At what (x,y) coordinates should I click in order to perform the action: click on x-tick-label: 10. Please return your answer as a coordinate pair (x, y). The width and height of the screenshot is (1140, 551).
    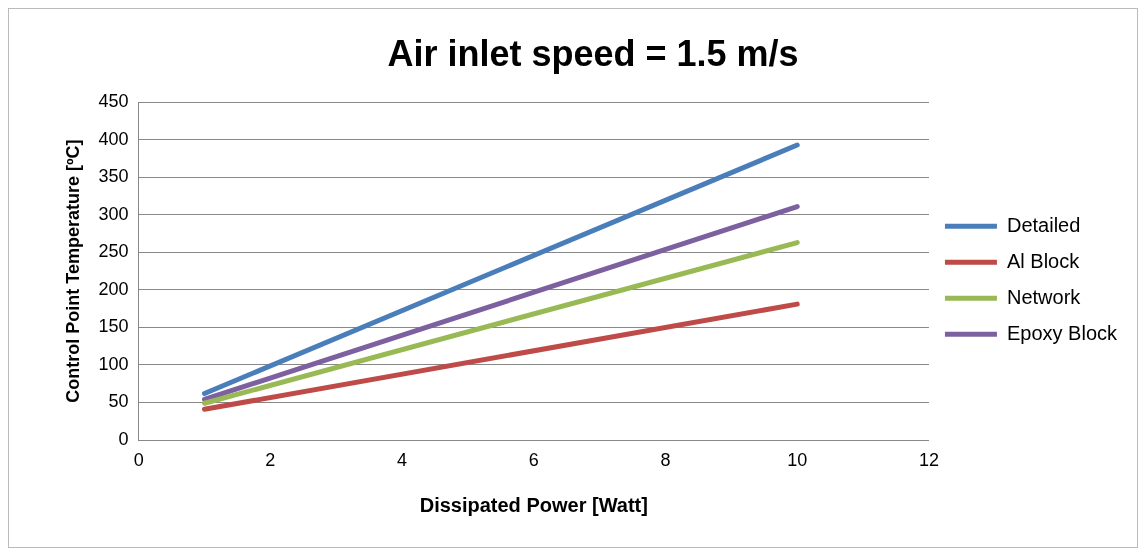
    Looking at the image, I should click on (797, 459).